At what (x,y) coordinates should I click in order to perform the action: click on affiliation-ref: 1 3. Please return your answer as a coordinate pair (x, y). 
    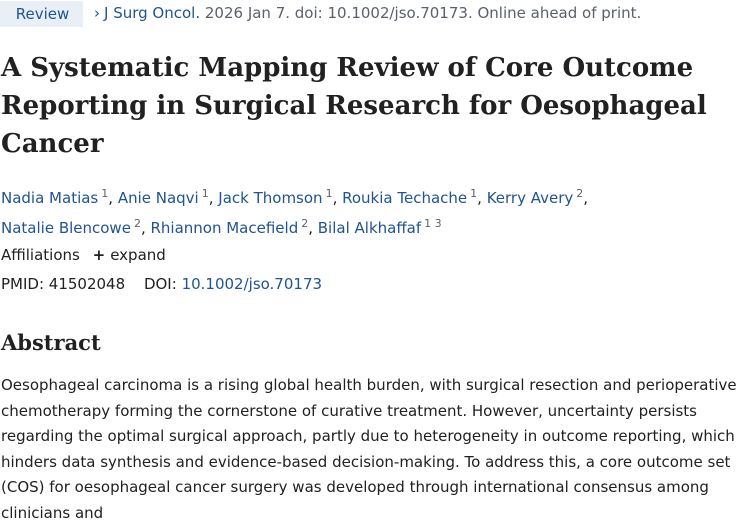
    Looking at the image, I should click on (433, 223).